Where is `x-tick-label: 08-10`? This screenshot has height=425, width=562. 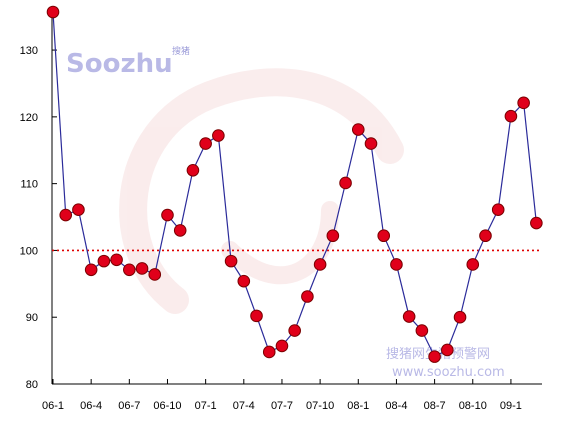 x-tick-label: 08-10 is located at coordinates (473, 406).